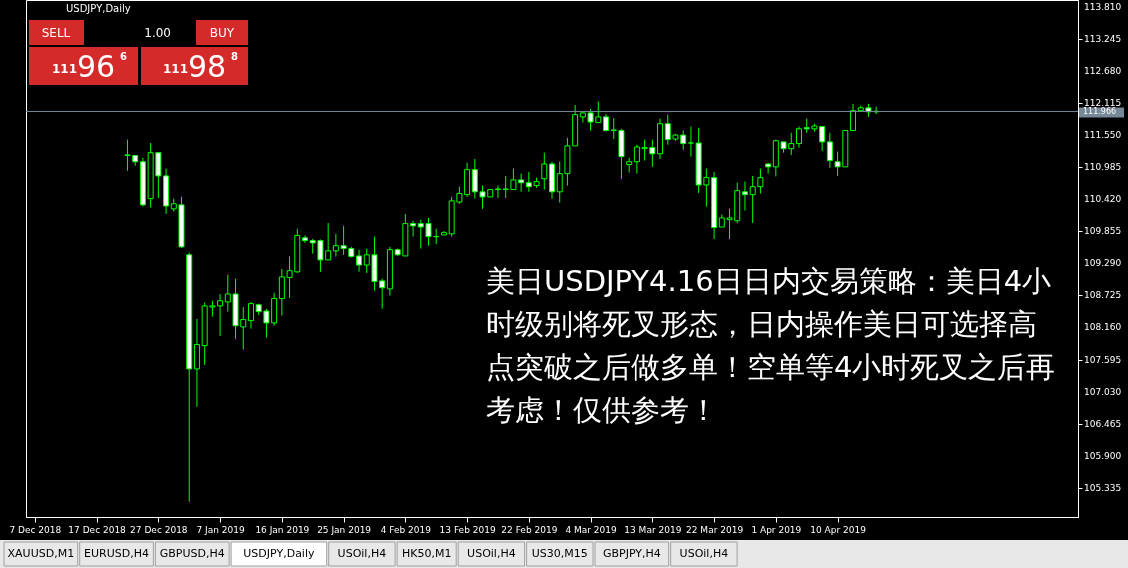  What do you see at coordinates (1103, 359) in the screenshot?
I see `y-tick-label: 107.595` at bounding box center [1103, 359].